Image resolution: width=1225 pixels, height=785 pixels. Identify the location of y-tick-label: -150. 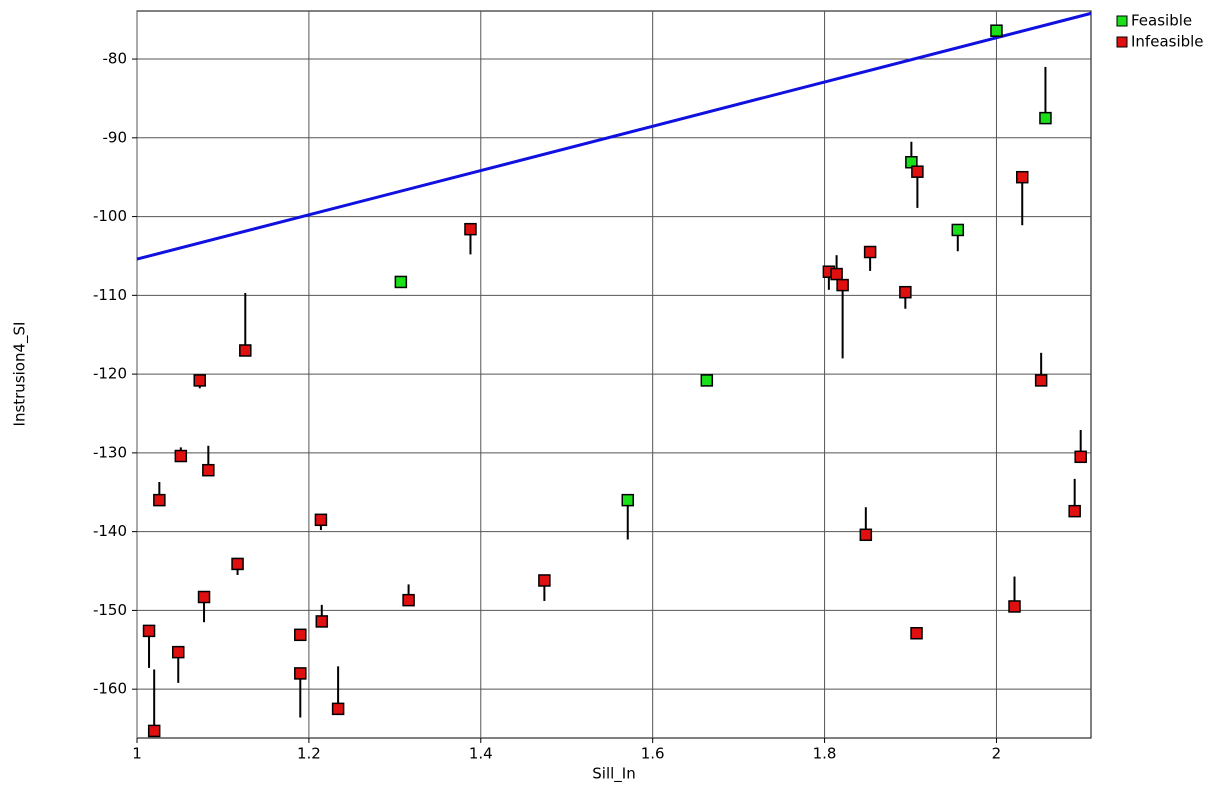
(110, 610).